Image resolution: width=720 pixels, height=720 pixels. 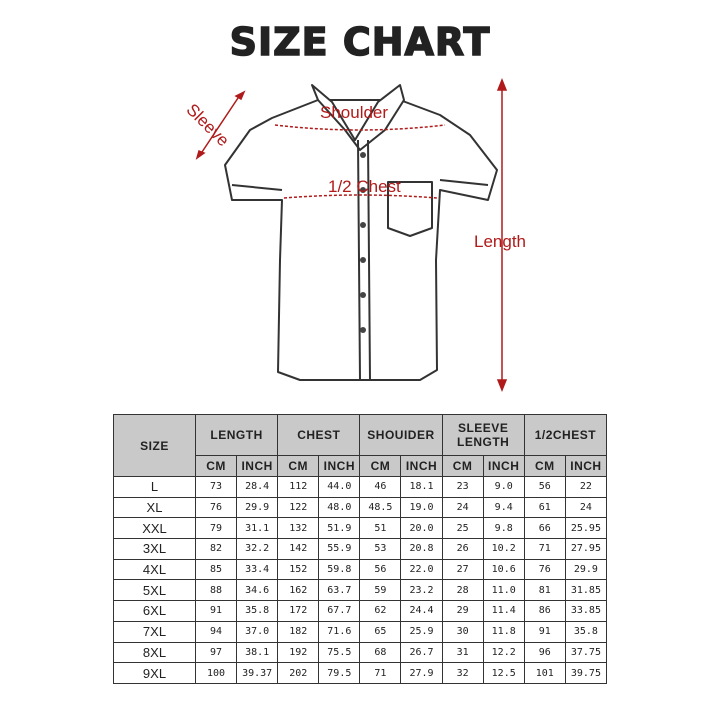 What do you see at coordinates (421, 569) in the screenshot?
I see `value-cell: 22.0` at bounding box center [421, 569].